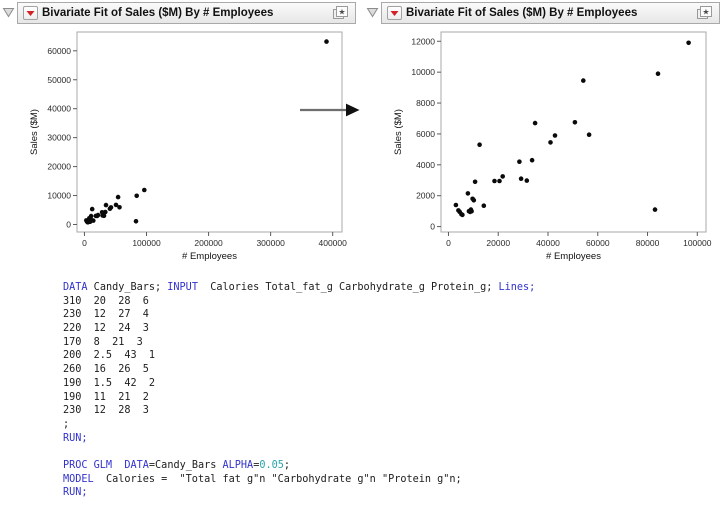  I want to click on code-line: 230 12 27 4, so click(299, 315).